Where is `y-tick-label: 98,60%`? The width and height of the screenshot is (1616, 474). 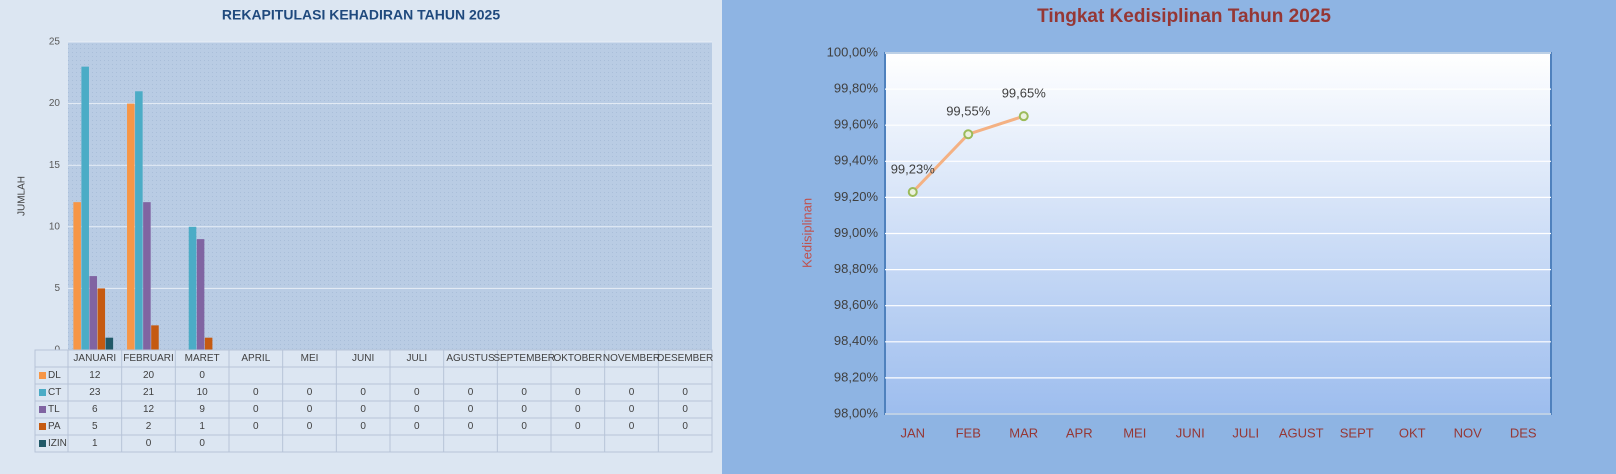 y-tick-label: 98,60% is located at coordinates (856, 304).